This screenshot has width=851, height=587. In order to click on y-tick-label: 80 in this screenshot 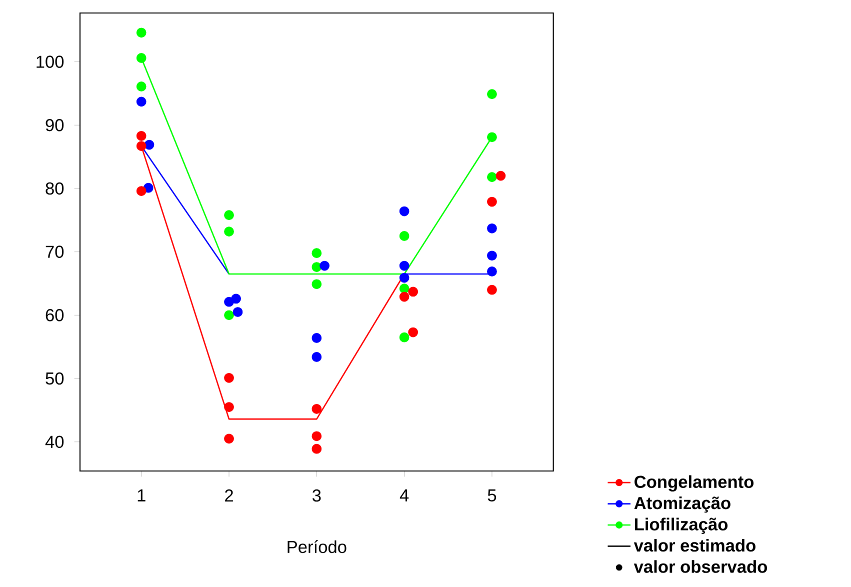, I will do `click(55, 188)`.